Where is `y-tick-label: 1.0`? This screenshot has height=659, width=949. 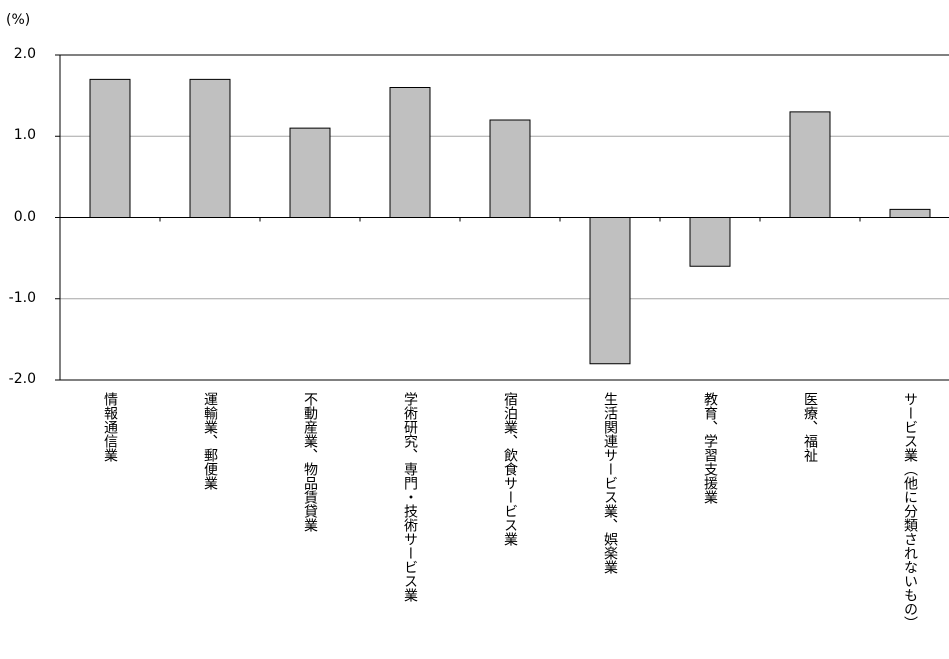
y-tick-label: 1.0 is located at coordinates (24, 135).